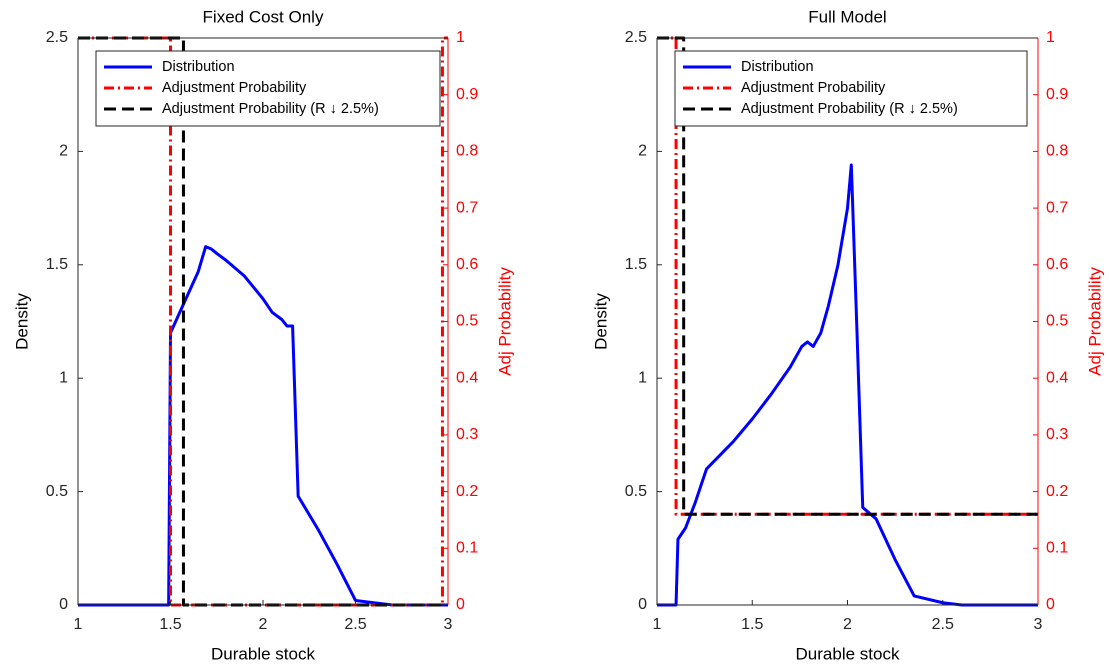  I want to click on chart-title: Full Model, so click(847, 16).